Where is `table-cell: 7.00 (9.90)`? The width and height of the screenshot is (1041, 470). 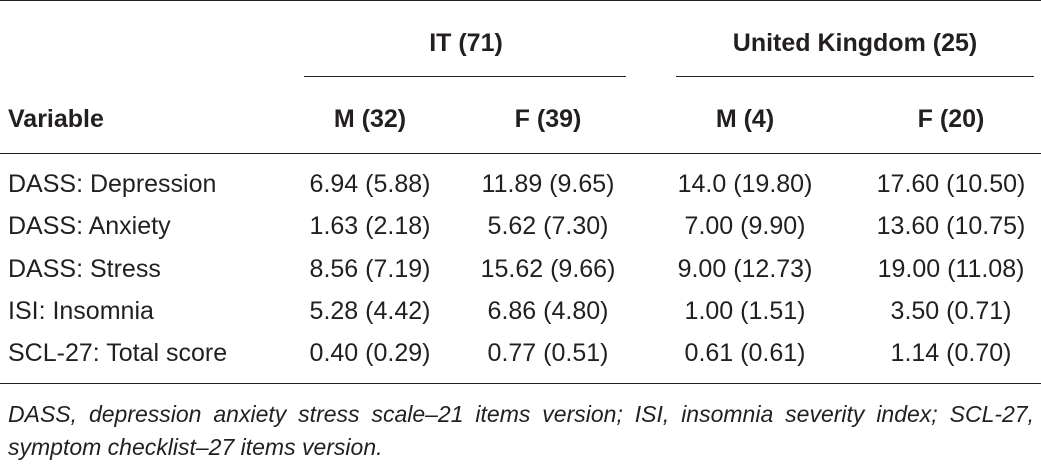 table-cell: 7.00 (9.90) is located at coordinates (745, 226).